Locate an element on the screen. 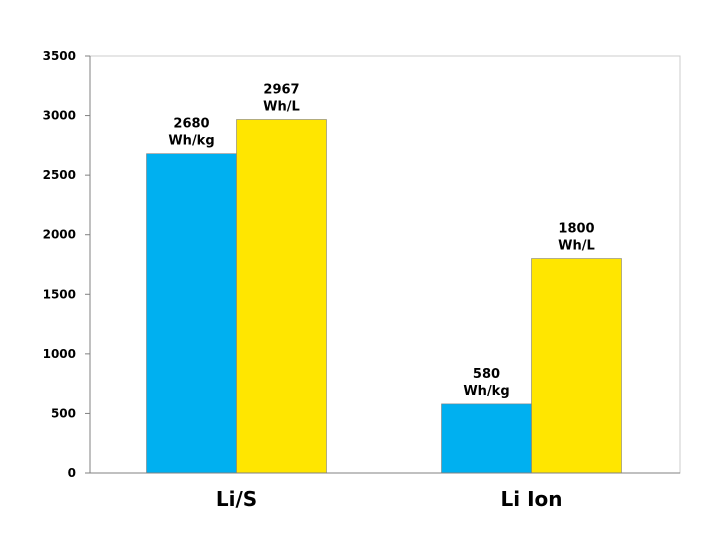 The image size is (720, 540). y-tick-label: 0 is located at coordinates (72, 473).